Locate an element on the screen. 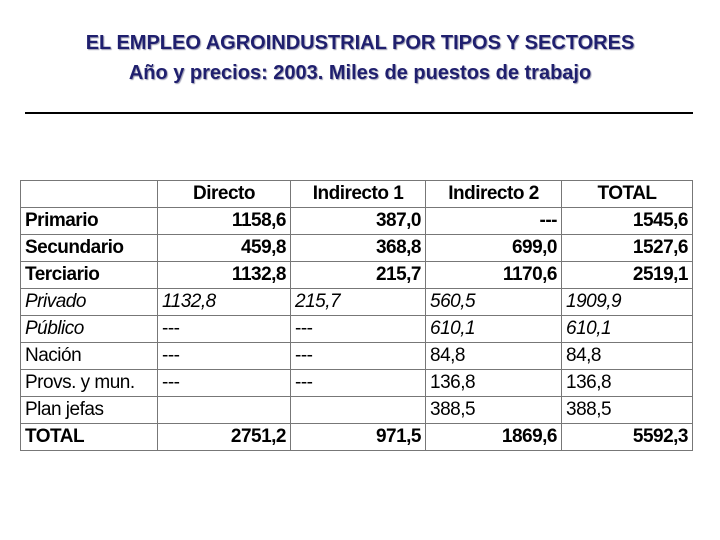 The height and width of the screenshot is (540, 720). table-cell: 1158,6 is located at coordinates (224, 221).